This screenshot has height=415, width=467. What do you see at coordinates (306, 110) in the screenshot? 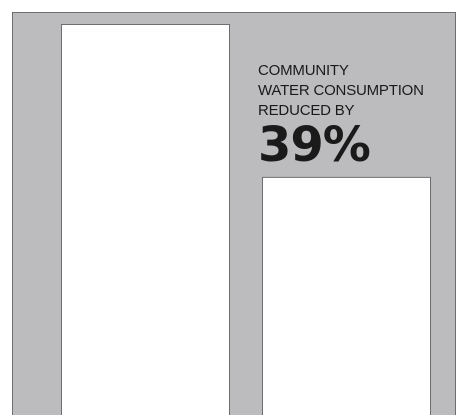
I see `callout-line-3: REDUCED BY` at bounding box center [306, 110].